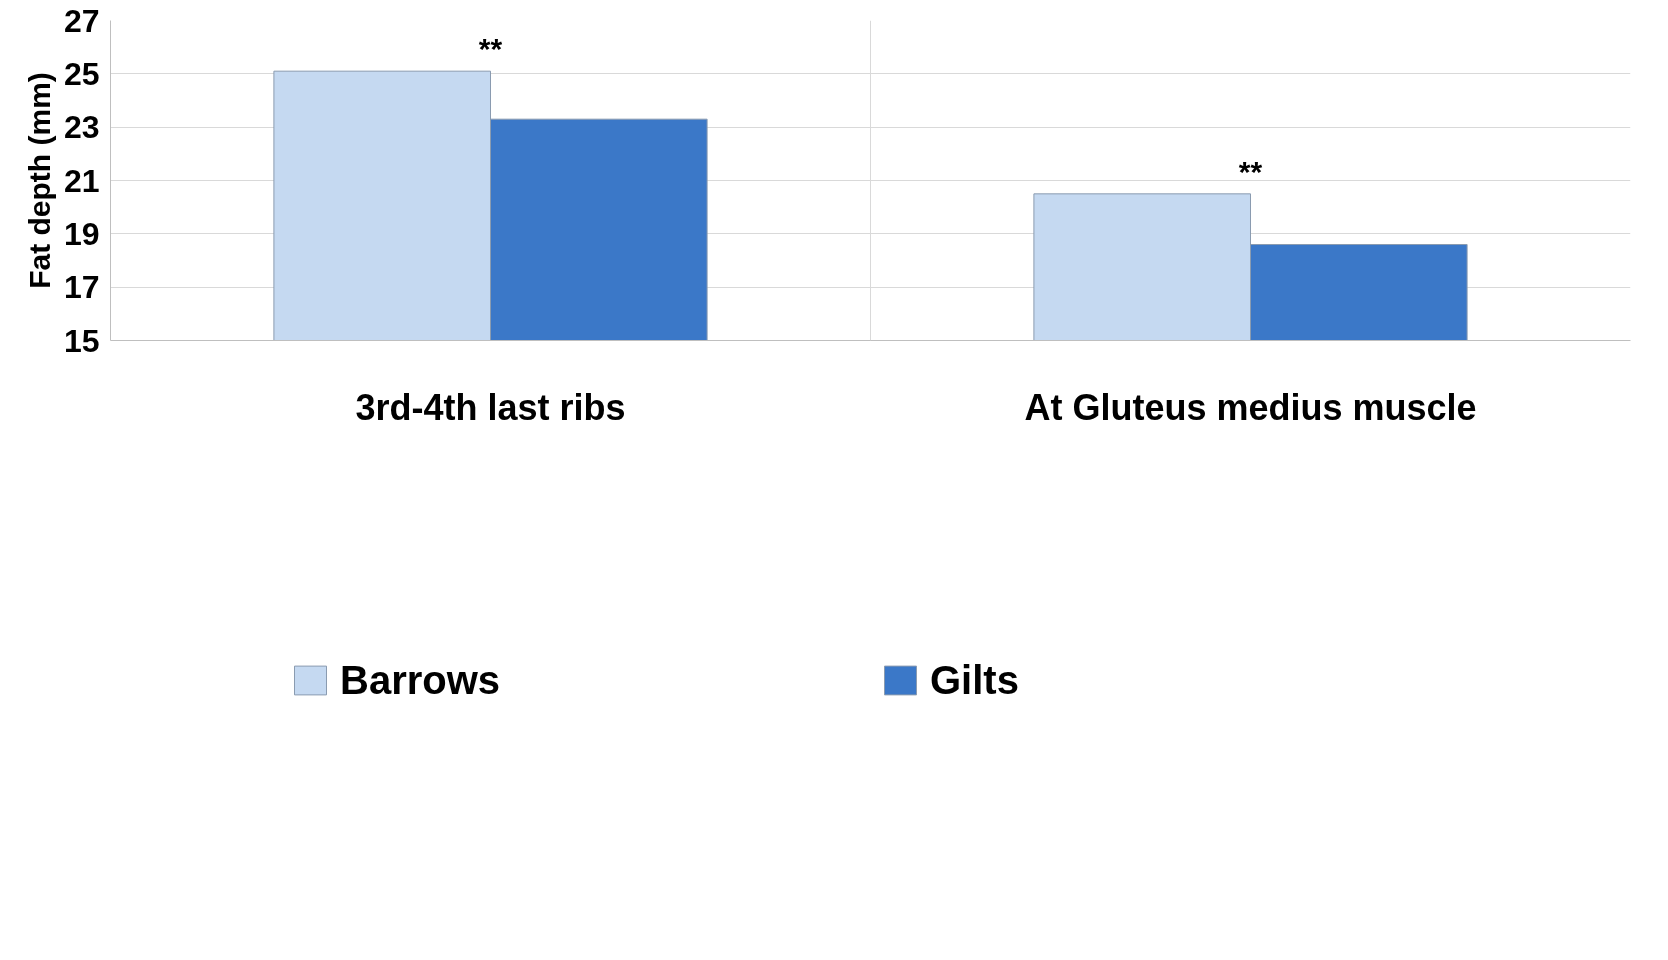 This screenshot has height=960, width=1668. Describe the element at coordinates (81, 73) in the screenshot. I see `y-tick-label: 25` at that location.